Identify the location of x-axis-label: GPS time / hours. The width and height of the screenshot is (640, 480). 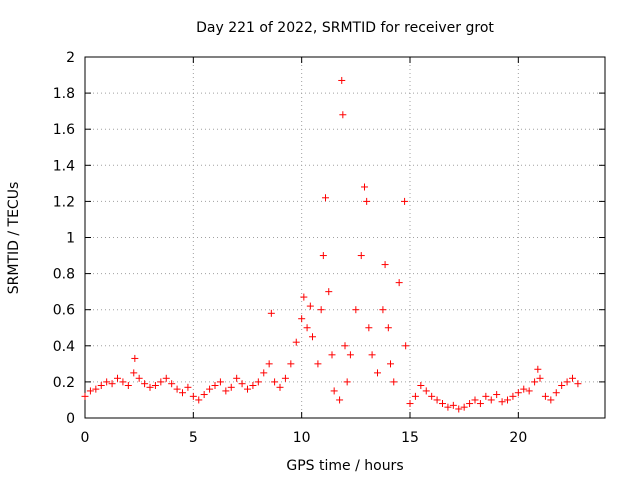
(344, 466).